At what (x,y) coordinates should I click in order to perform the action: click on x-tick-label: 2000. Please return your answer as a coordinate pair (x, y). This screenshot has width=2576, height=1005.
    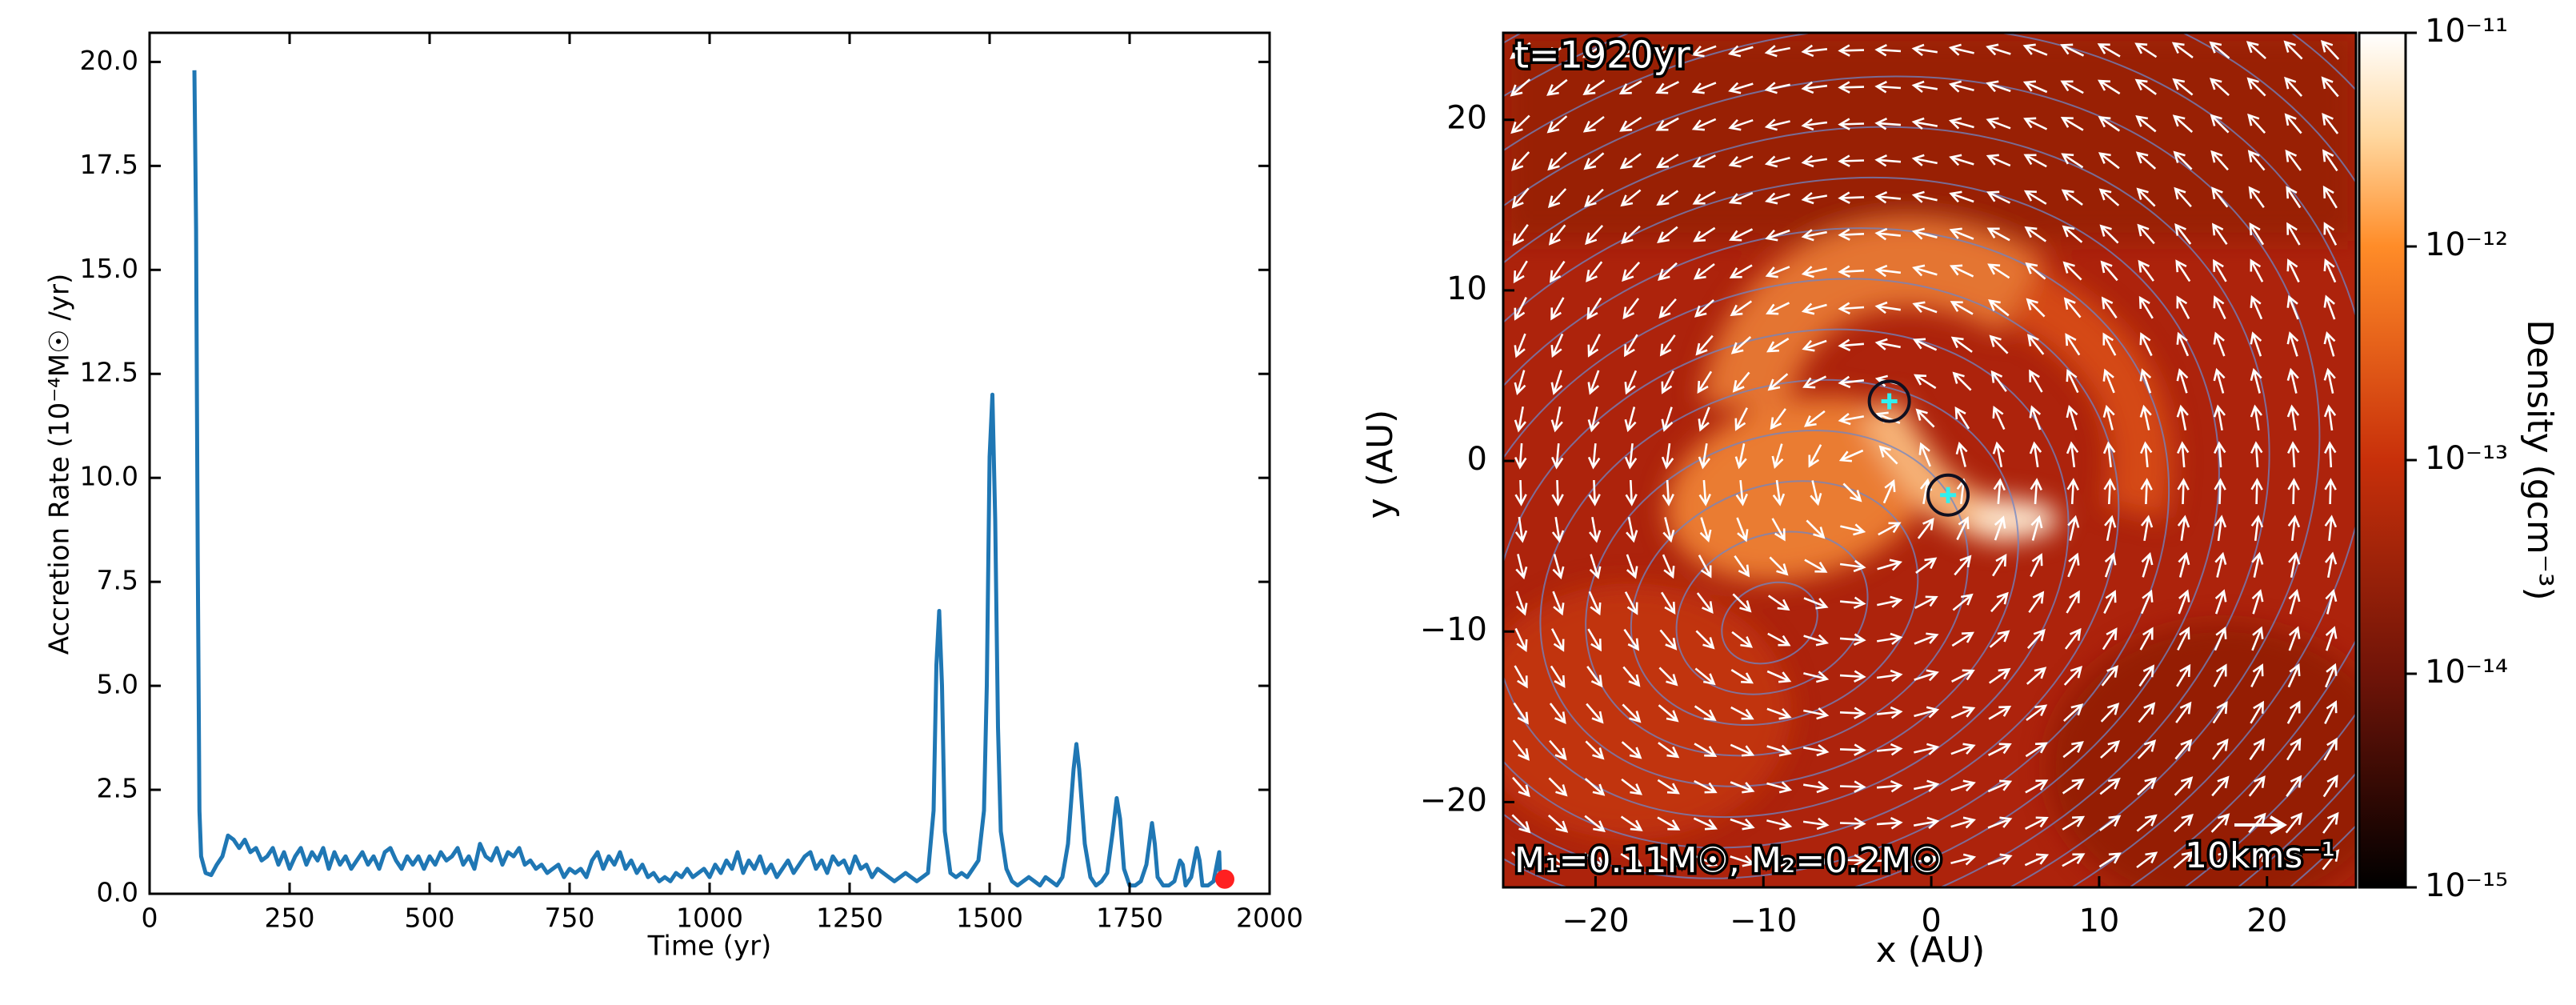
    Looking at the image, I should click on (1269, 918).